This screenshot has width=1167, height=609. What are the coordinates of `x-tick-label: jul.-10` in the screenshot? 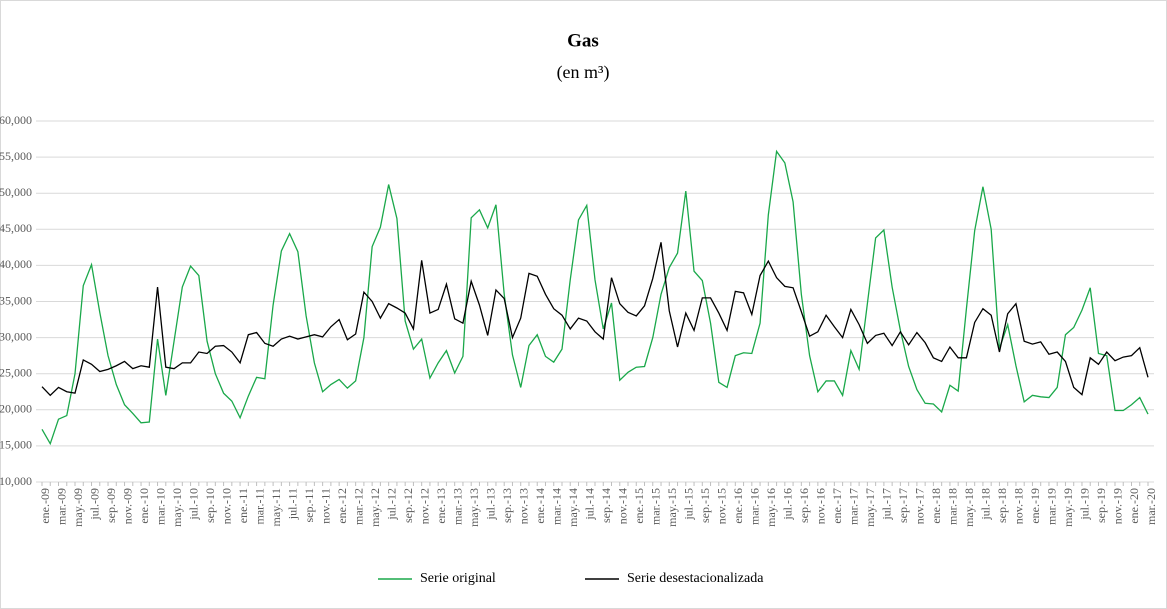 It's located at (193, 504).